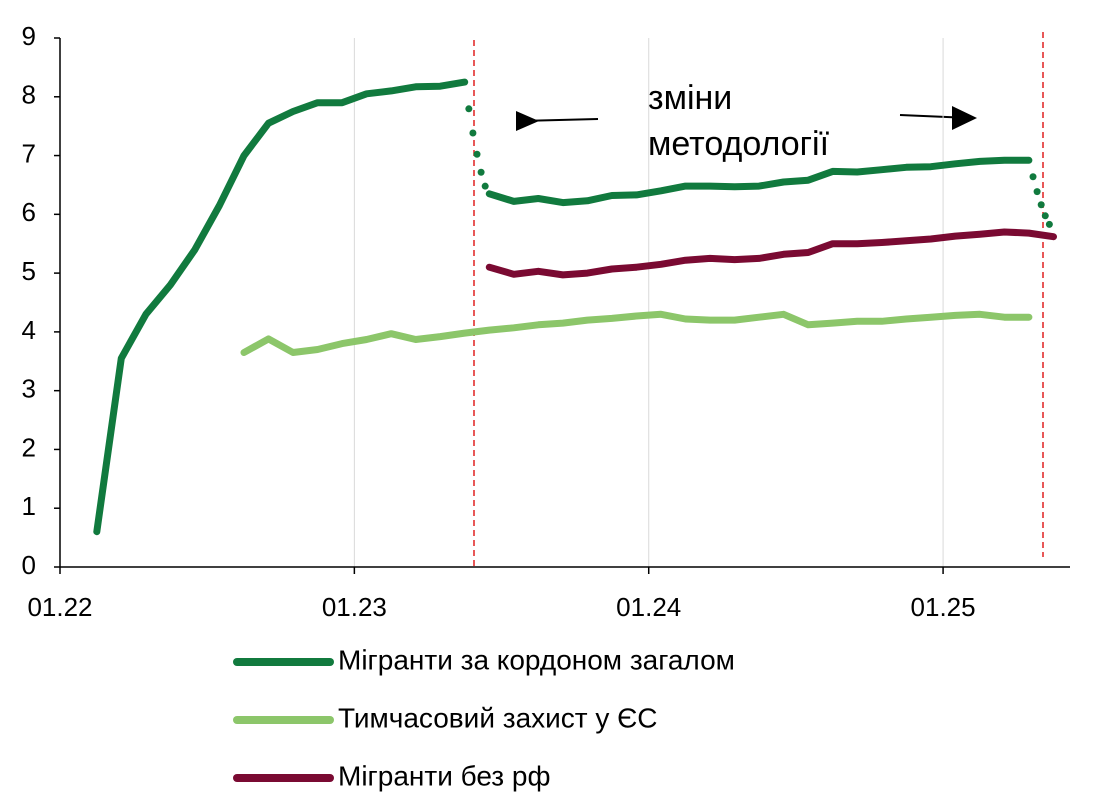 This screenshot has width=1106, height=811. What do you see at coordinates (29, 95) in the screenshot?
I see `y-tick-label: 8` at bounding box center [29, 95].